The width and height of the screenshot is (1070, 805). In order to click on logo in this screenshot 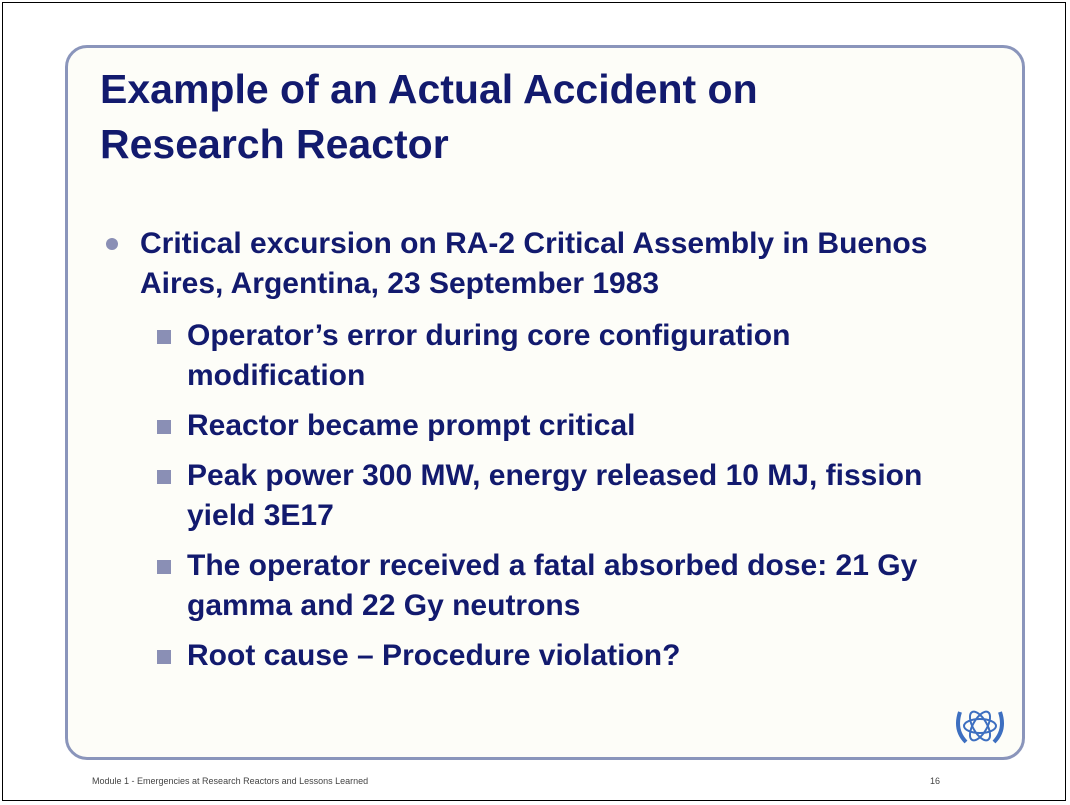, I will do `click(980, 727)`.